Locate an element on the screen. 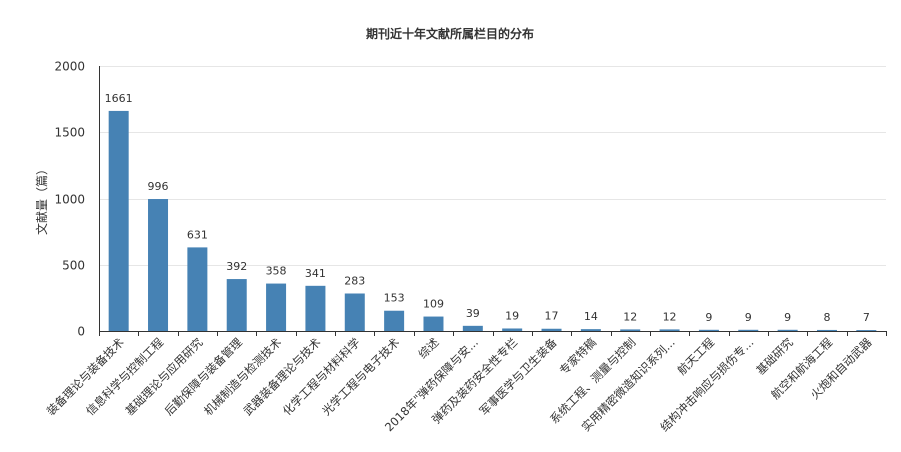 The image size is (901, 452). data-label: 39 is located at coordinates (473, 313).